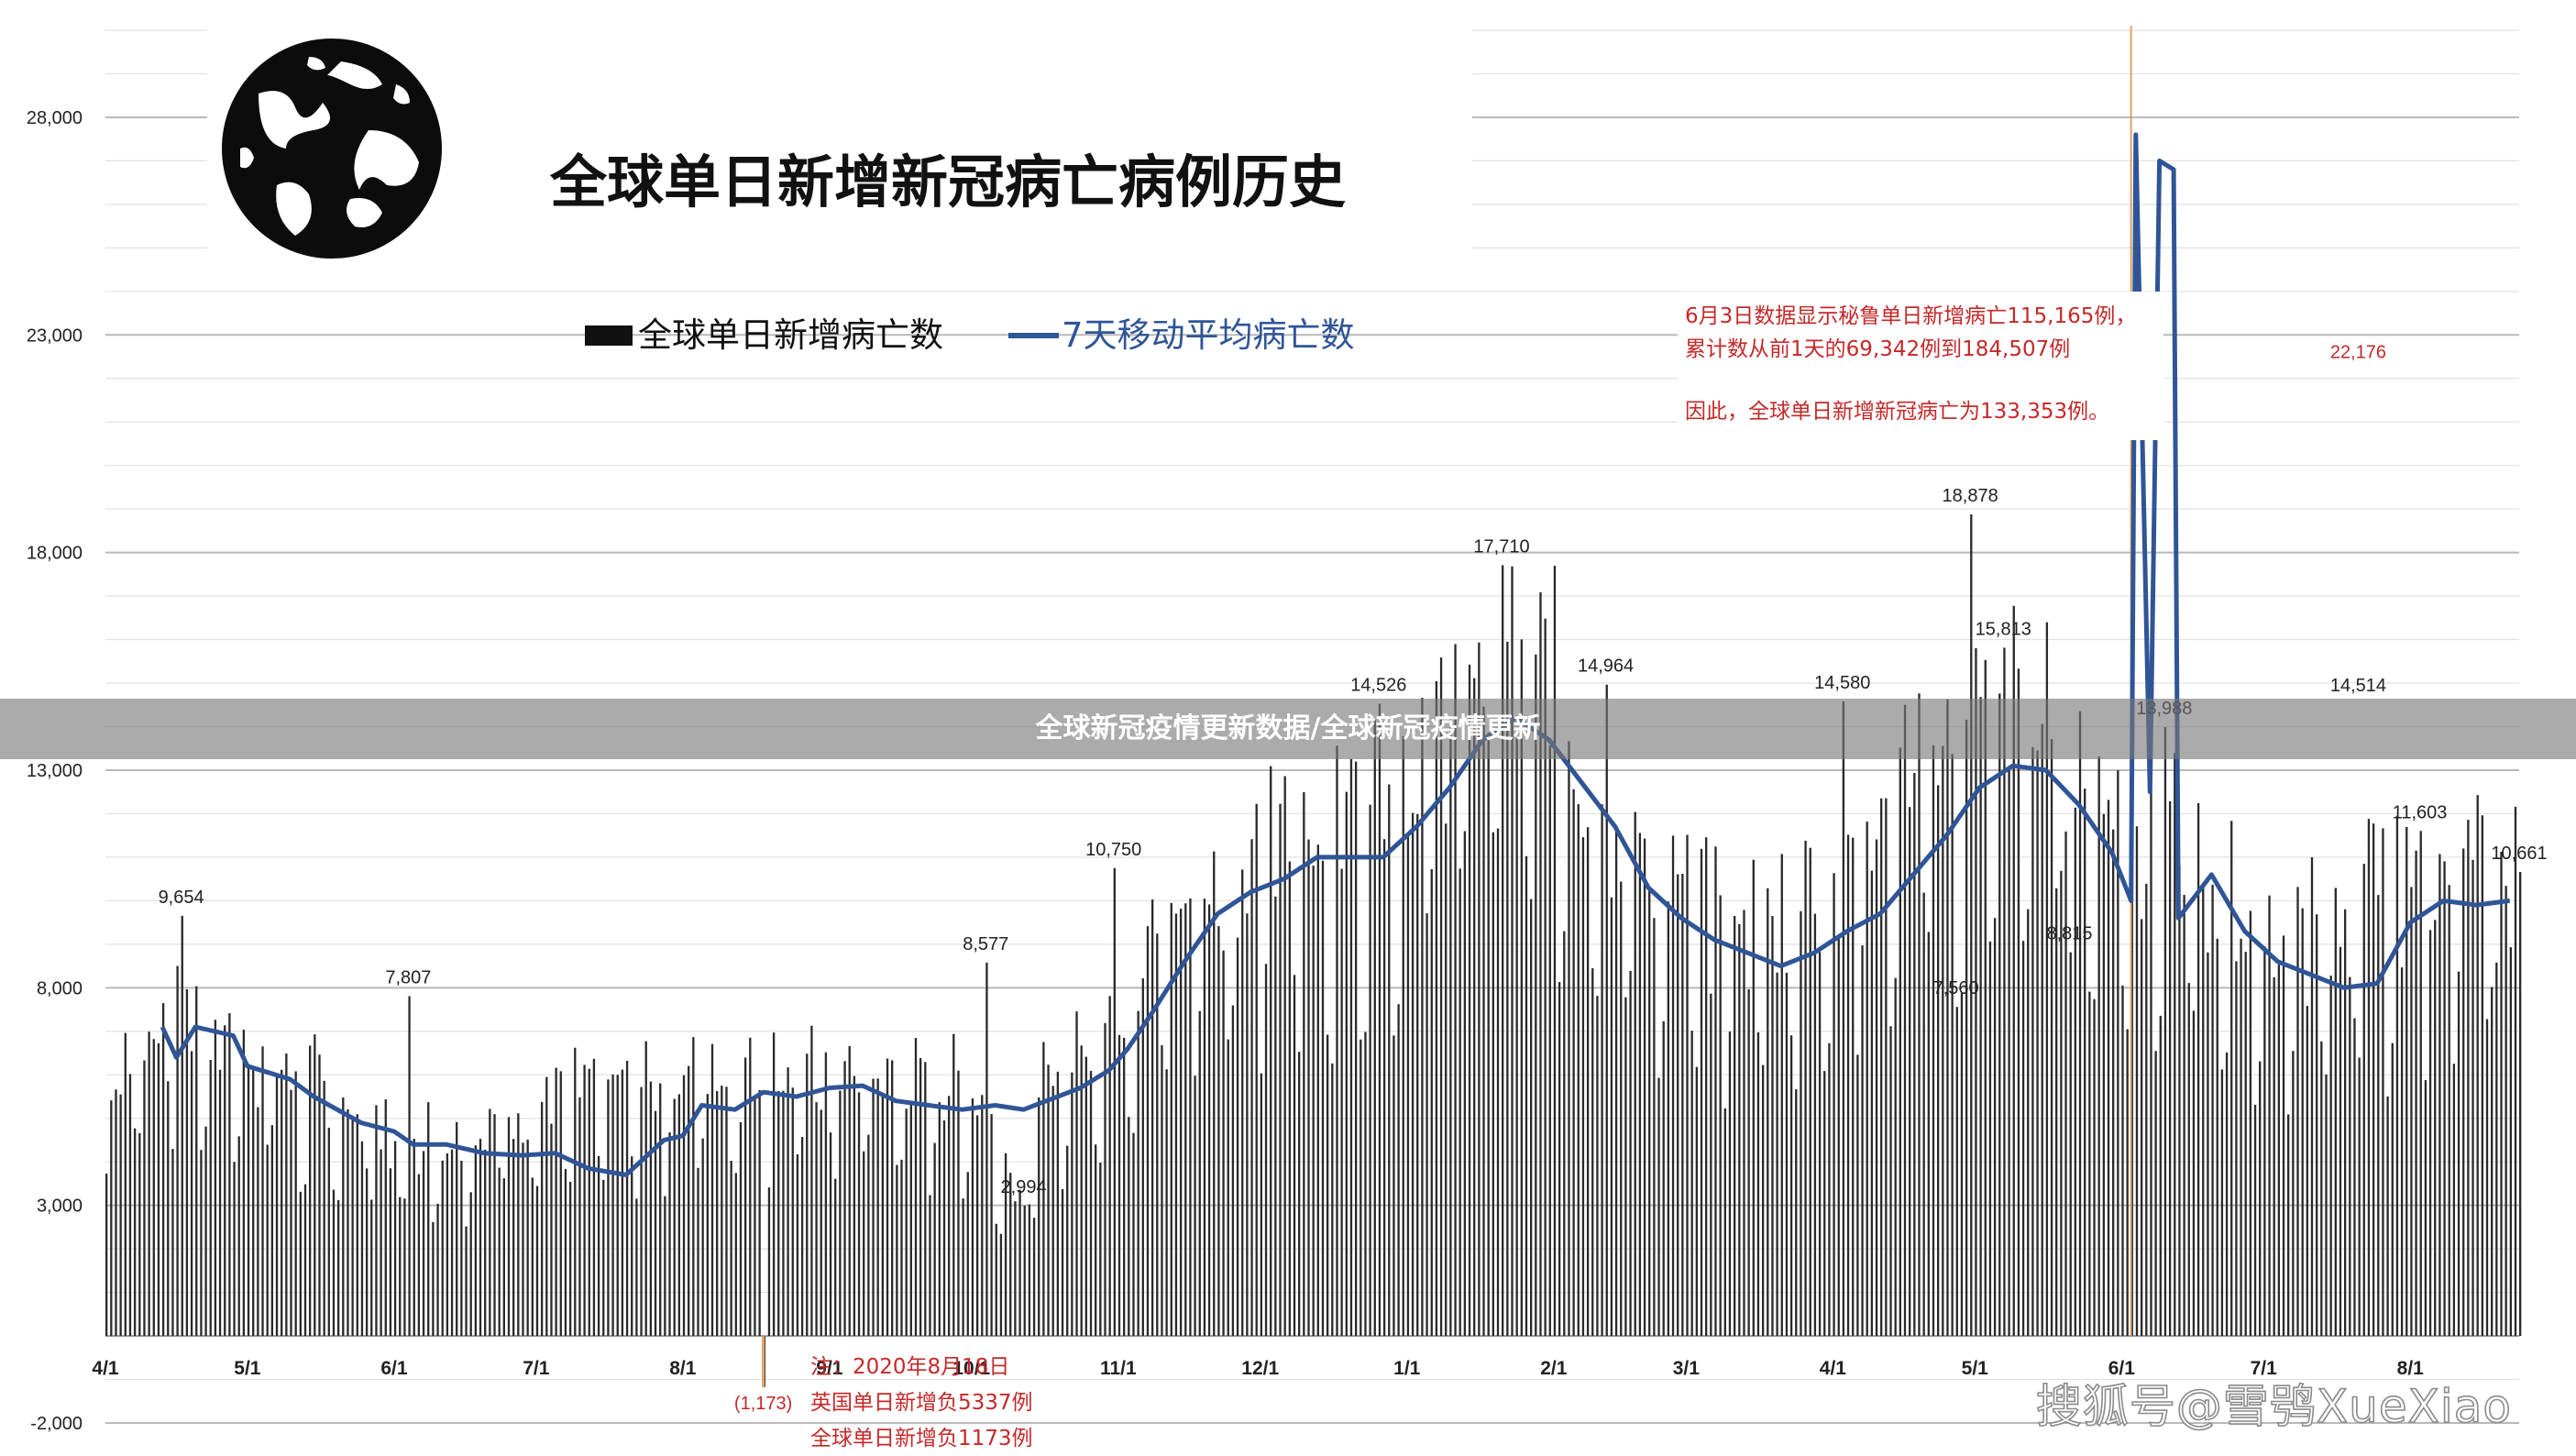  I want to click on data-label: 8,577, so click(985, 944).